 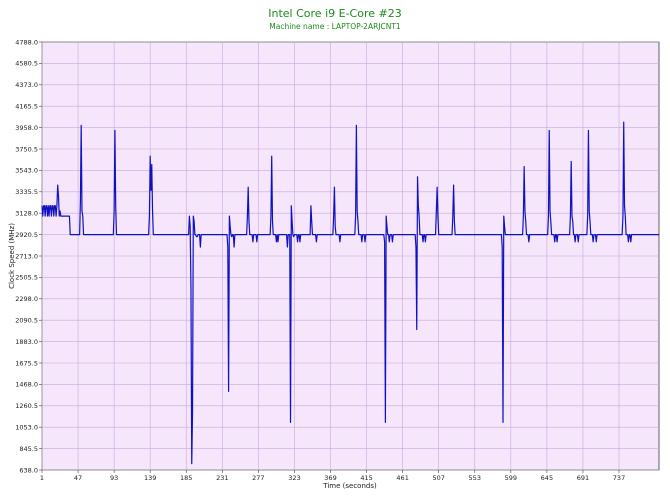 I want to click on y-tick-label: 2505.5, so click(x=26, y=278).